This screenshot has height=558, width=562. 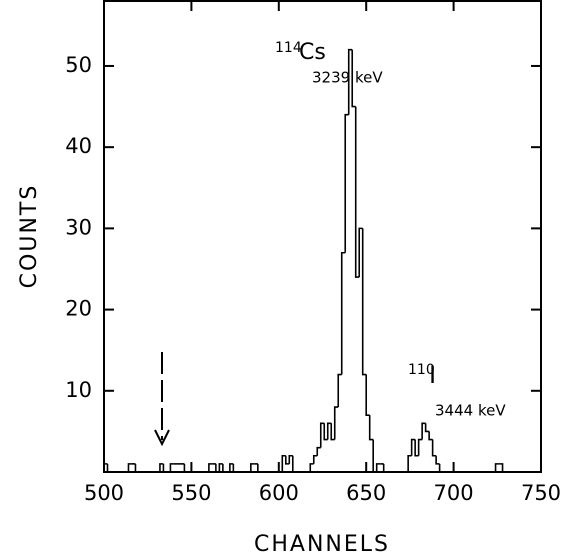 I want to click on x-tick-label: 550, so click(x=191, y=493).